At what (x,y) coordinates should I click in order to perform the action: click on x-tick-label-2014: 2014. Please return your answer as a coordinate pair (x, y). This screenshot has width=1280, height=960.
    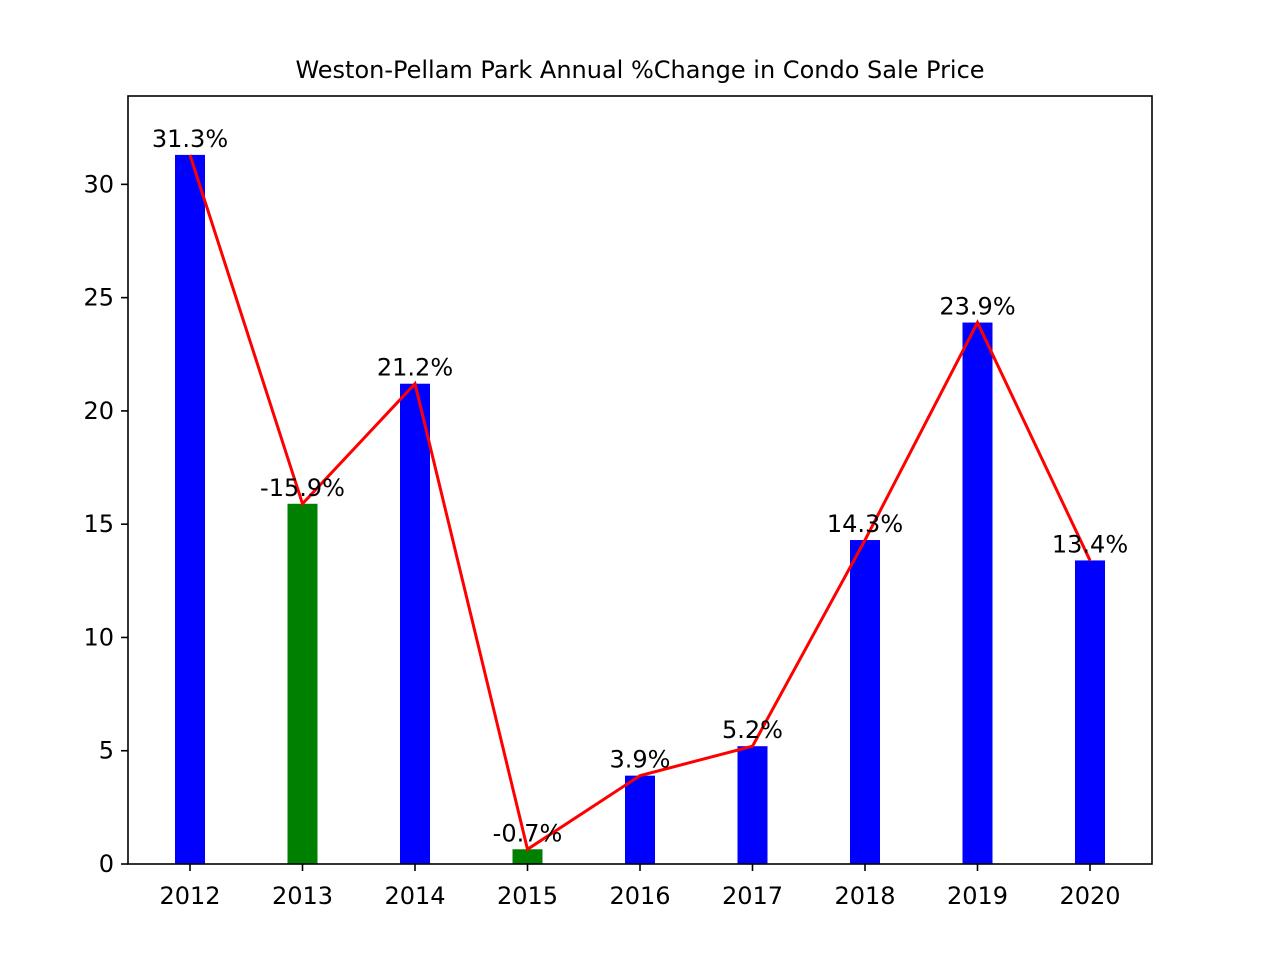
    Looking at the image, I should click on (414, 896).